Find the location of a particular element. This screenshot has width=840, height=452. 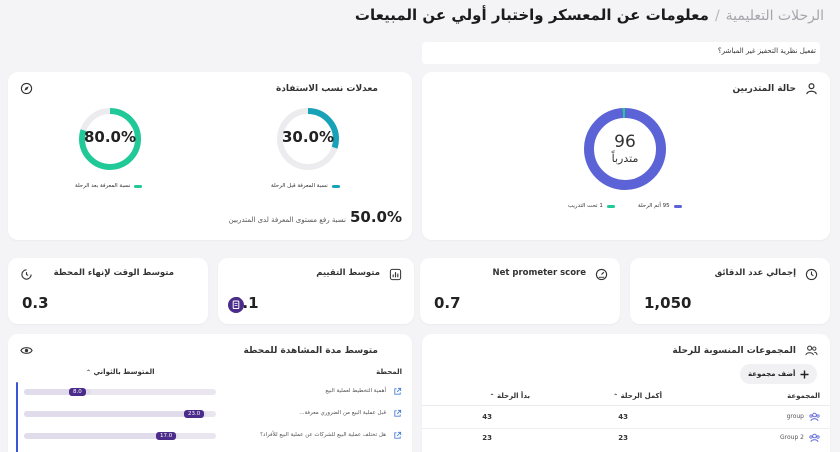

improvement-value: 50.0% is located at coordinates (375, 217).